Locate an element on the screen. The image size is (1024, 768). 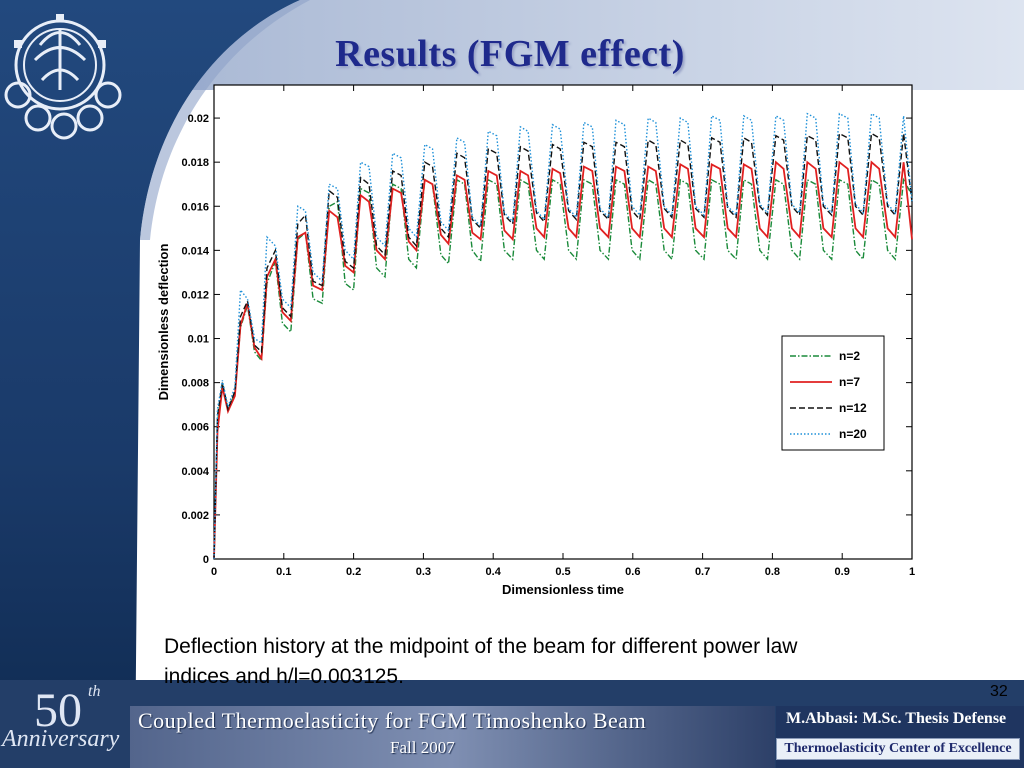
x-tick-label: 0.5 is located at coordinates (562, 572).